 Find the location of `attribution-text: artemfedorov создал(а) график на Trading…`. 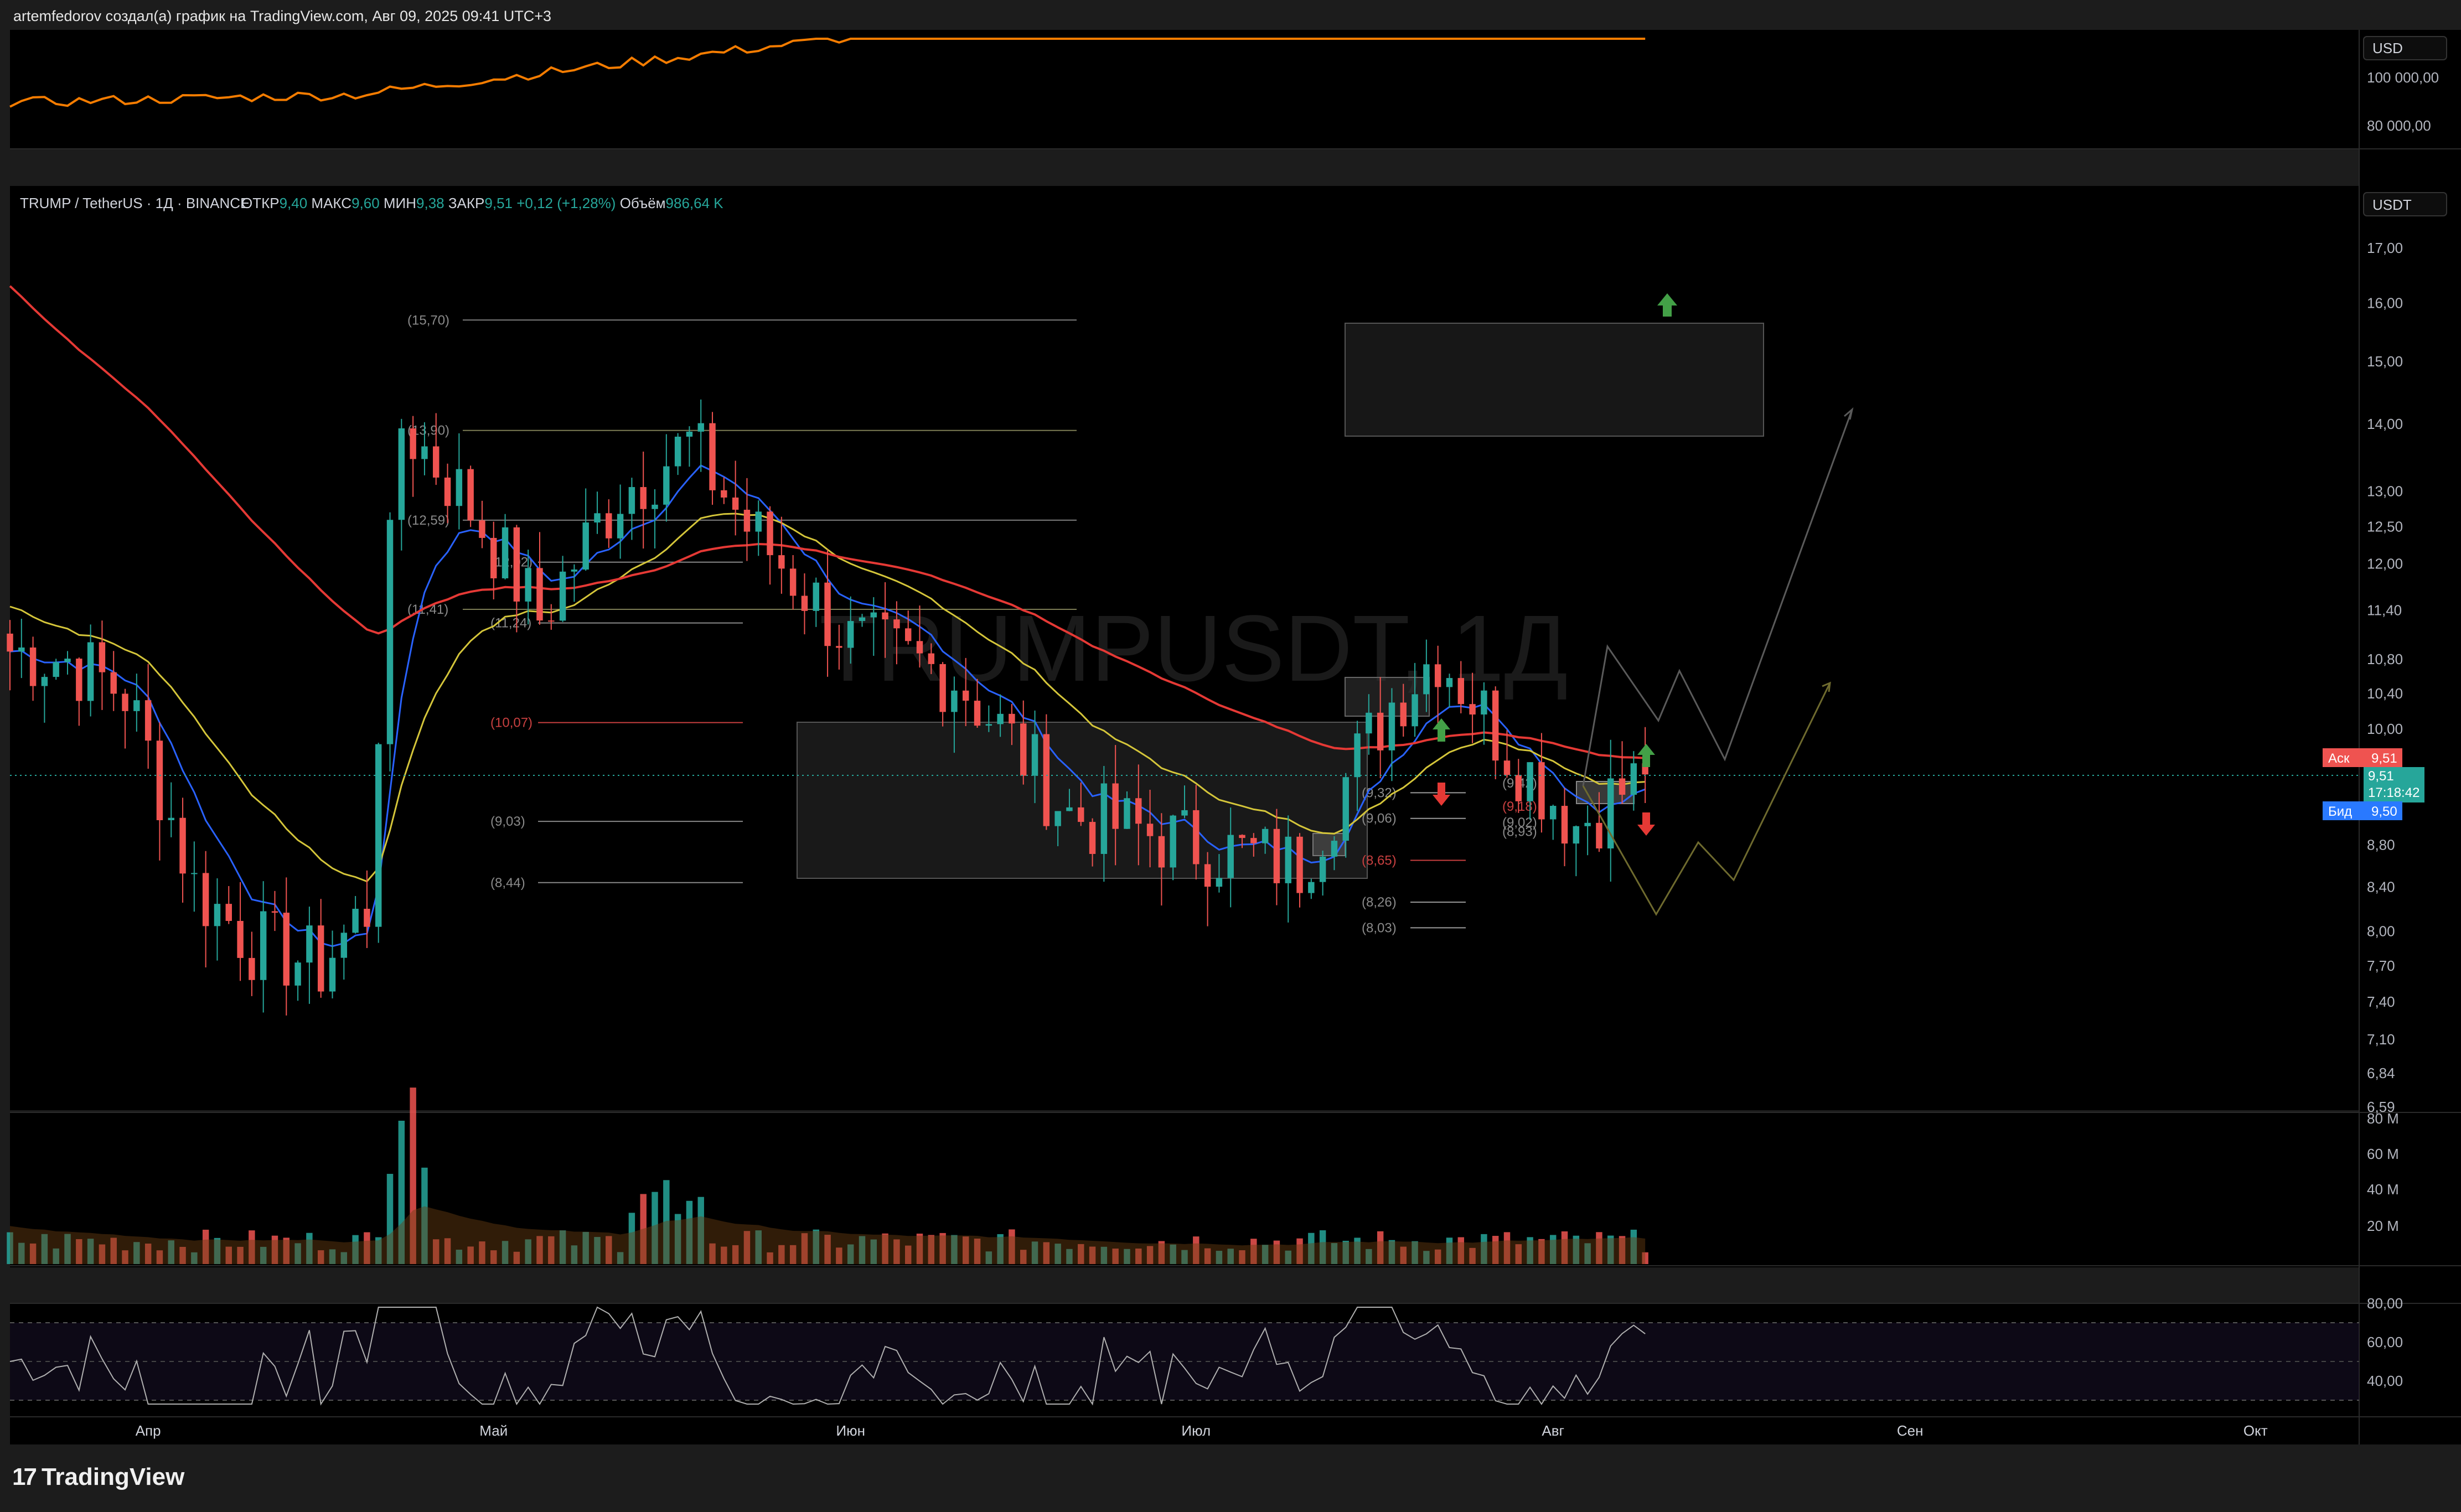

attribution-text: artemfedorov создал(а) график на Trading… is located at coordinates (282, 16).